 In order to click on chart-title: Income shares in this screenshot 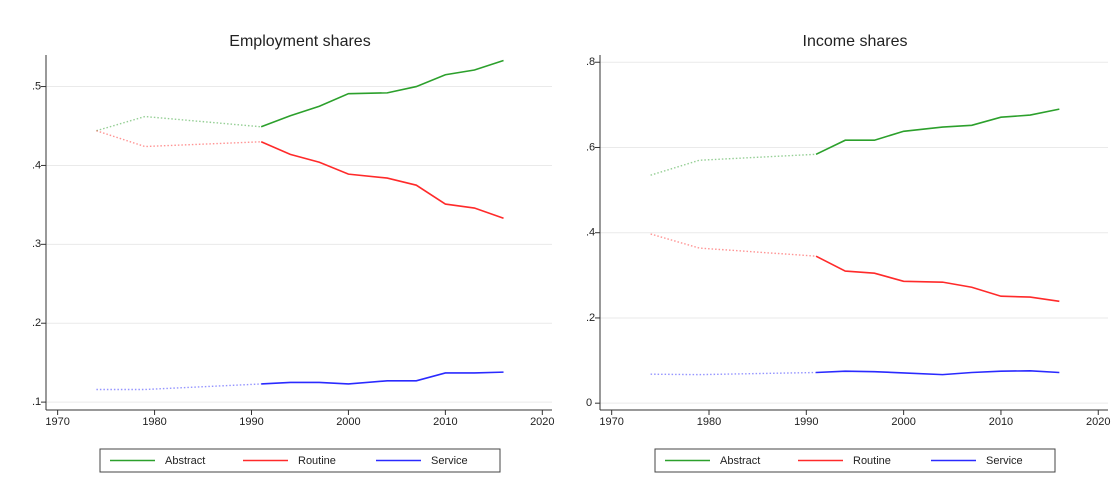, I will do `click(855, 41)`.